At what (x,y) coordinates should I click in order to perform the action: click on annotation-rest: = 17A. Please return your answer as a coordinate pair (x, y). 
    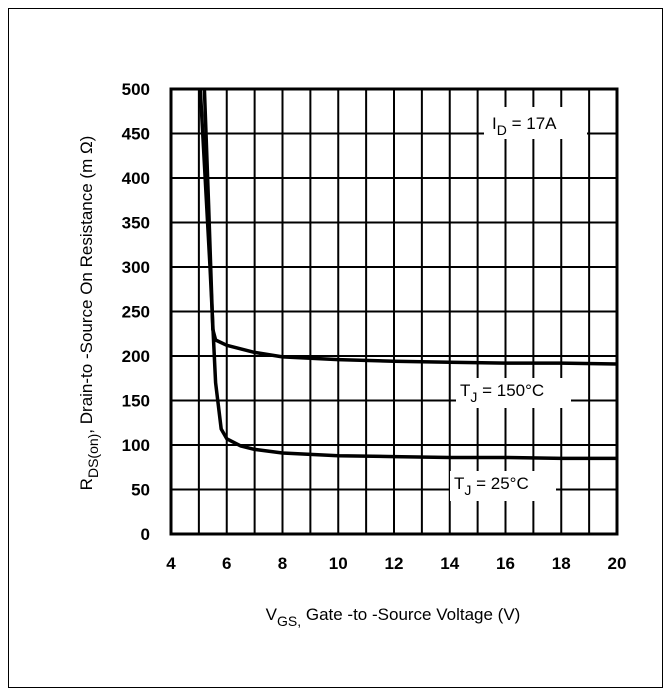
    Looking at the image, I should click on (532, 123).